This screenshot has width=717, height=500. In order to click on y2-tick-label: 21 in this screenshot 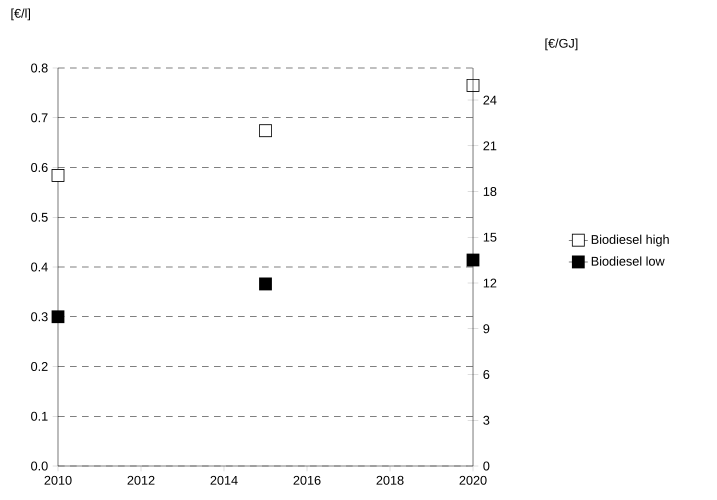, I will do `click(489, 145)`.